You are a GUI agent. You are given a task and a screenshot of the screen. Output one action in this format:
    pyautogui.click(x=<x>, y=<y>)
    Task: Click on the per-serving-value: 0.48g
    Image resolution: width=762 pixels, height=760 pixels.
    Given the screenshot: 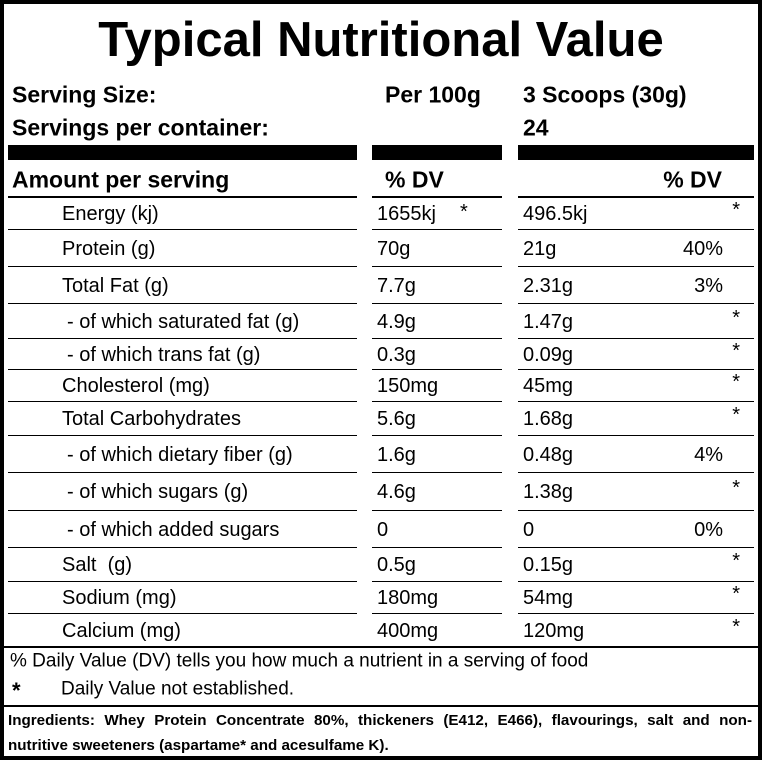 What is the action you would take?
    pyautogui.click(x=548, y=454)
    